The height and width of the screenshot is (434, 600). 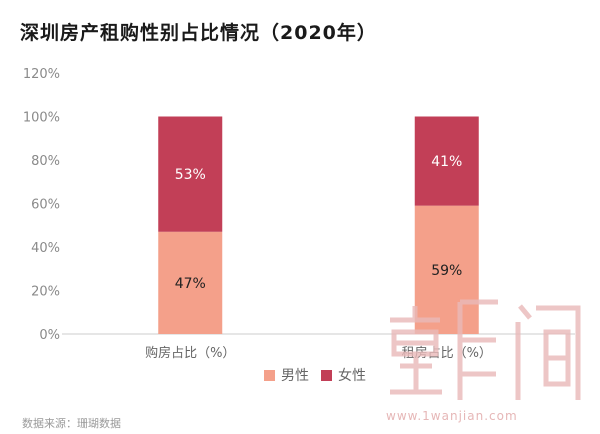 What do you see at coordinates (326, 375) in the screenshot?
I see `legend-swatch-female` at bounding box center [326, 375].